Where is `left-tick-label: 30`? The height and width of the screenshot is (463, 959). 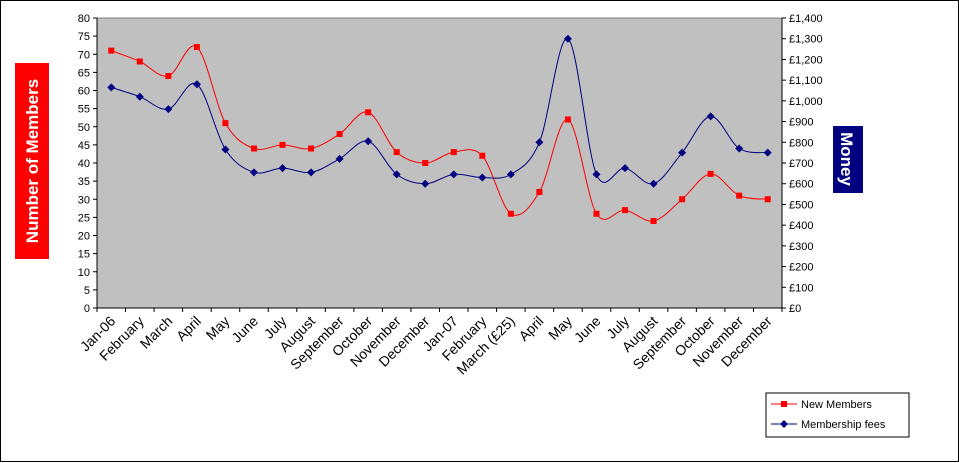
left-tick-label: 30 is located at coordinates (84, 200).